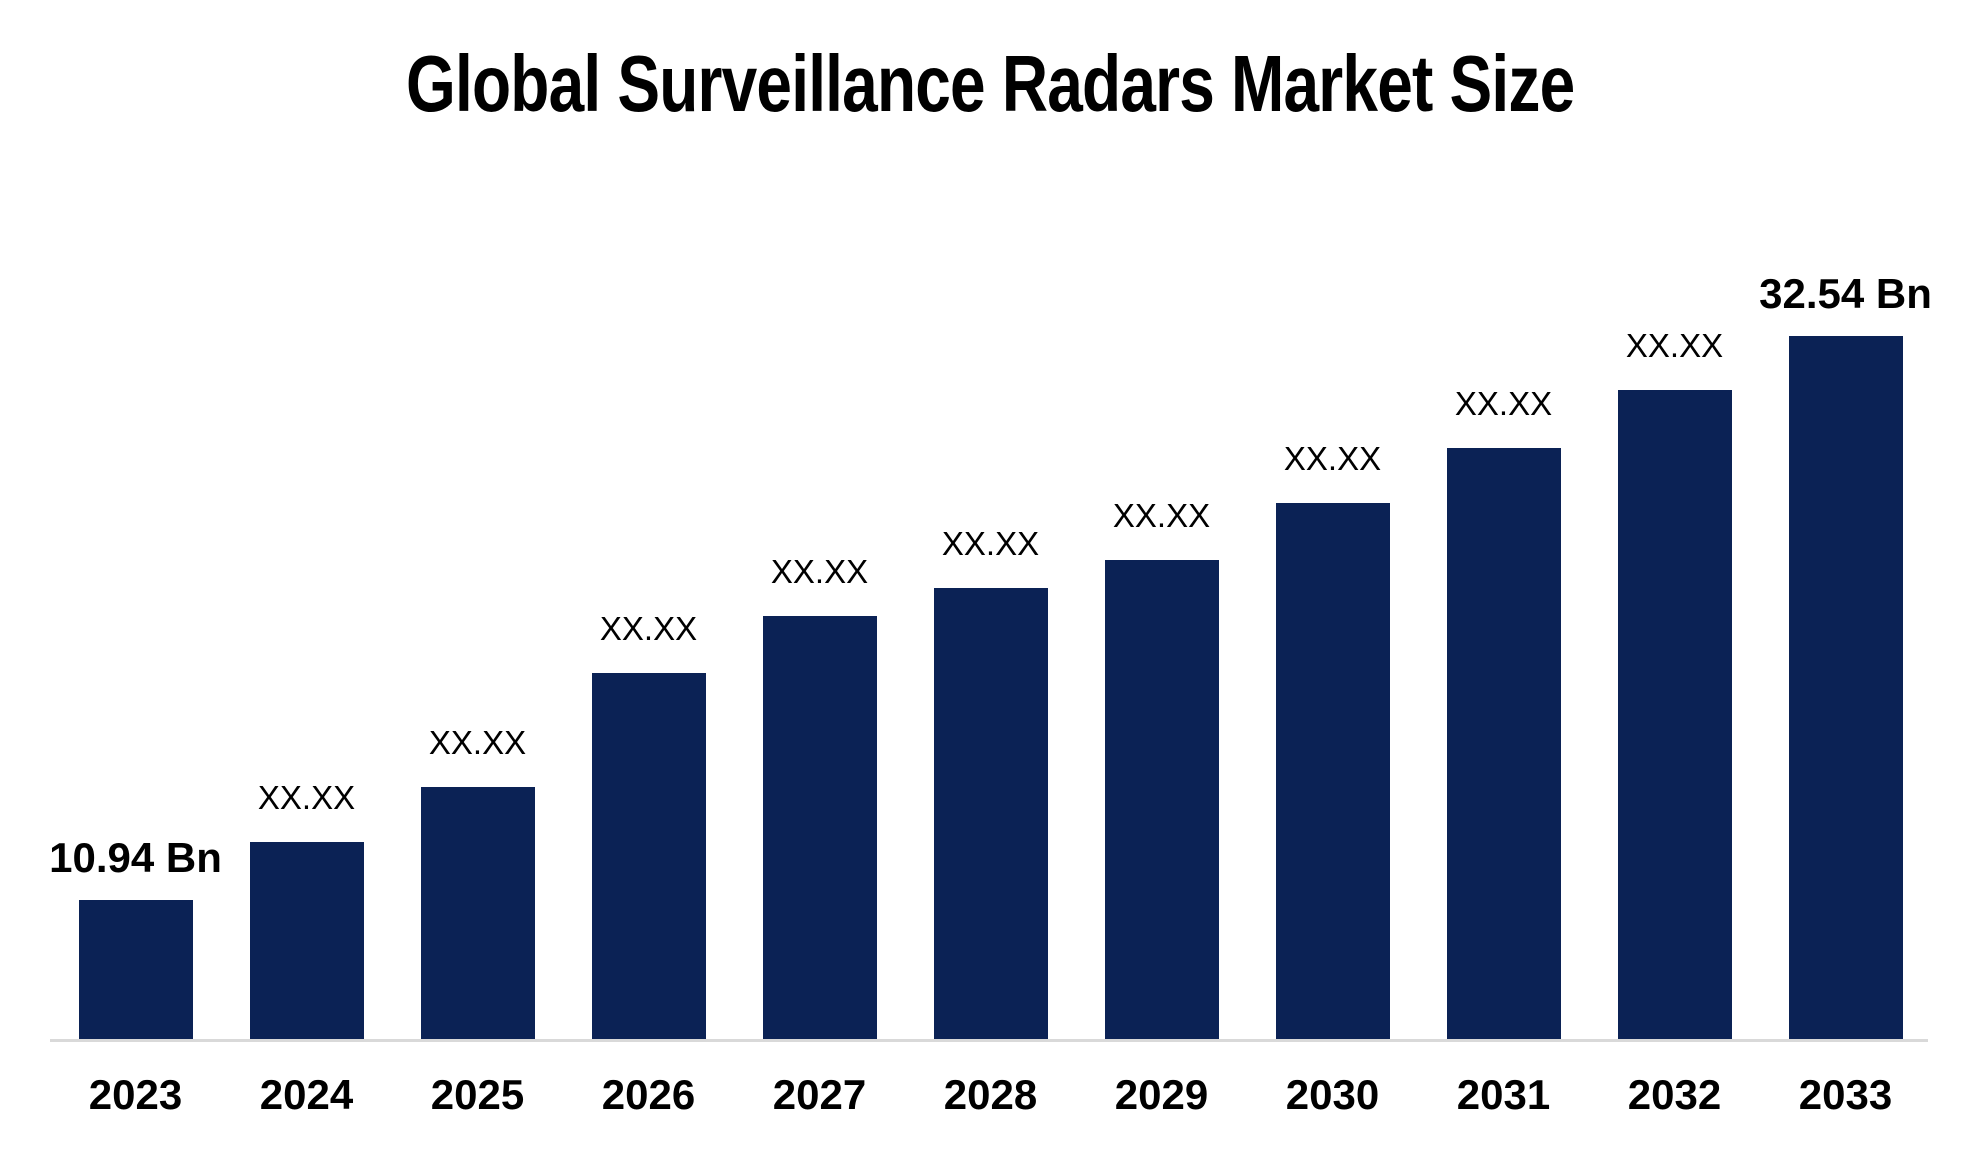 The width and height of the screenshot is (1980, 1155). I want to click on bar-value-label-2030: XX.XX, so click(1332, 459).